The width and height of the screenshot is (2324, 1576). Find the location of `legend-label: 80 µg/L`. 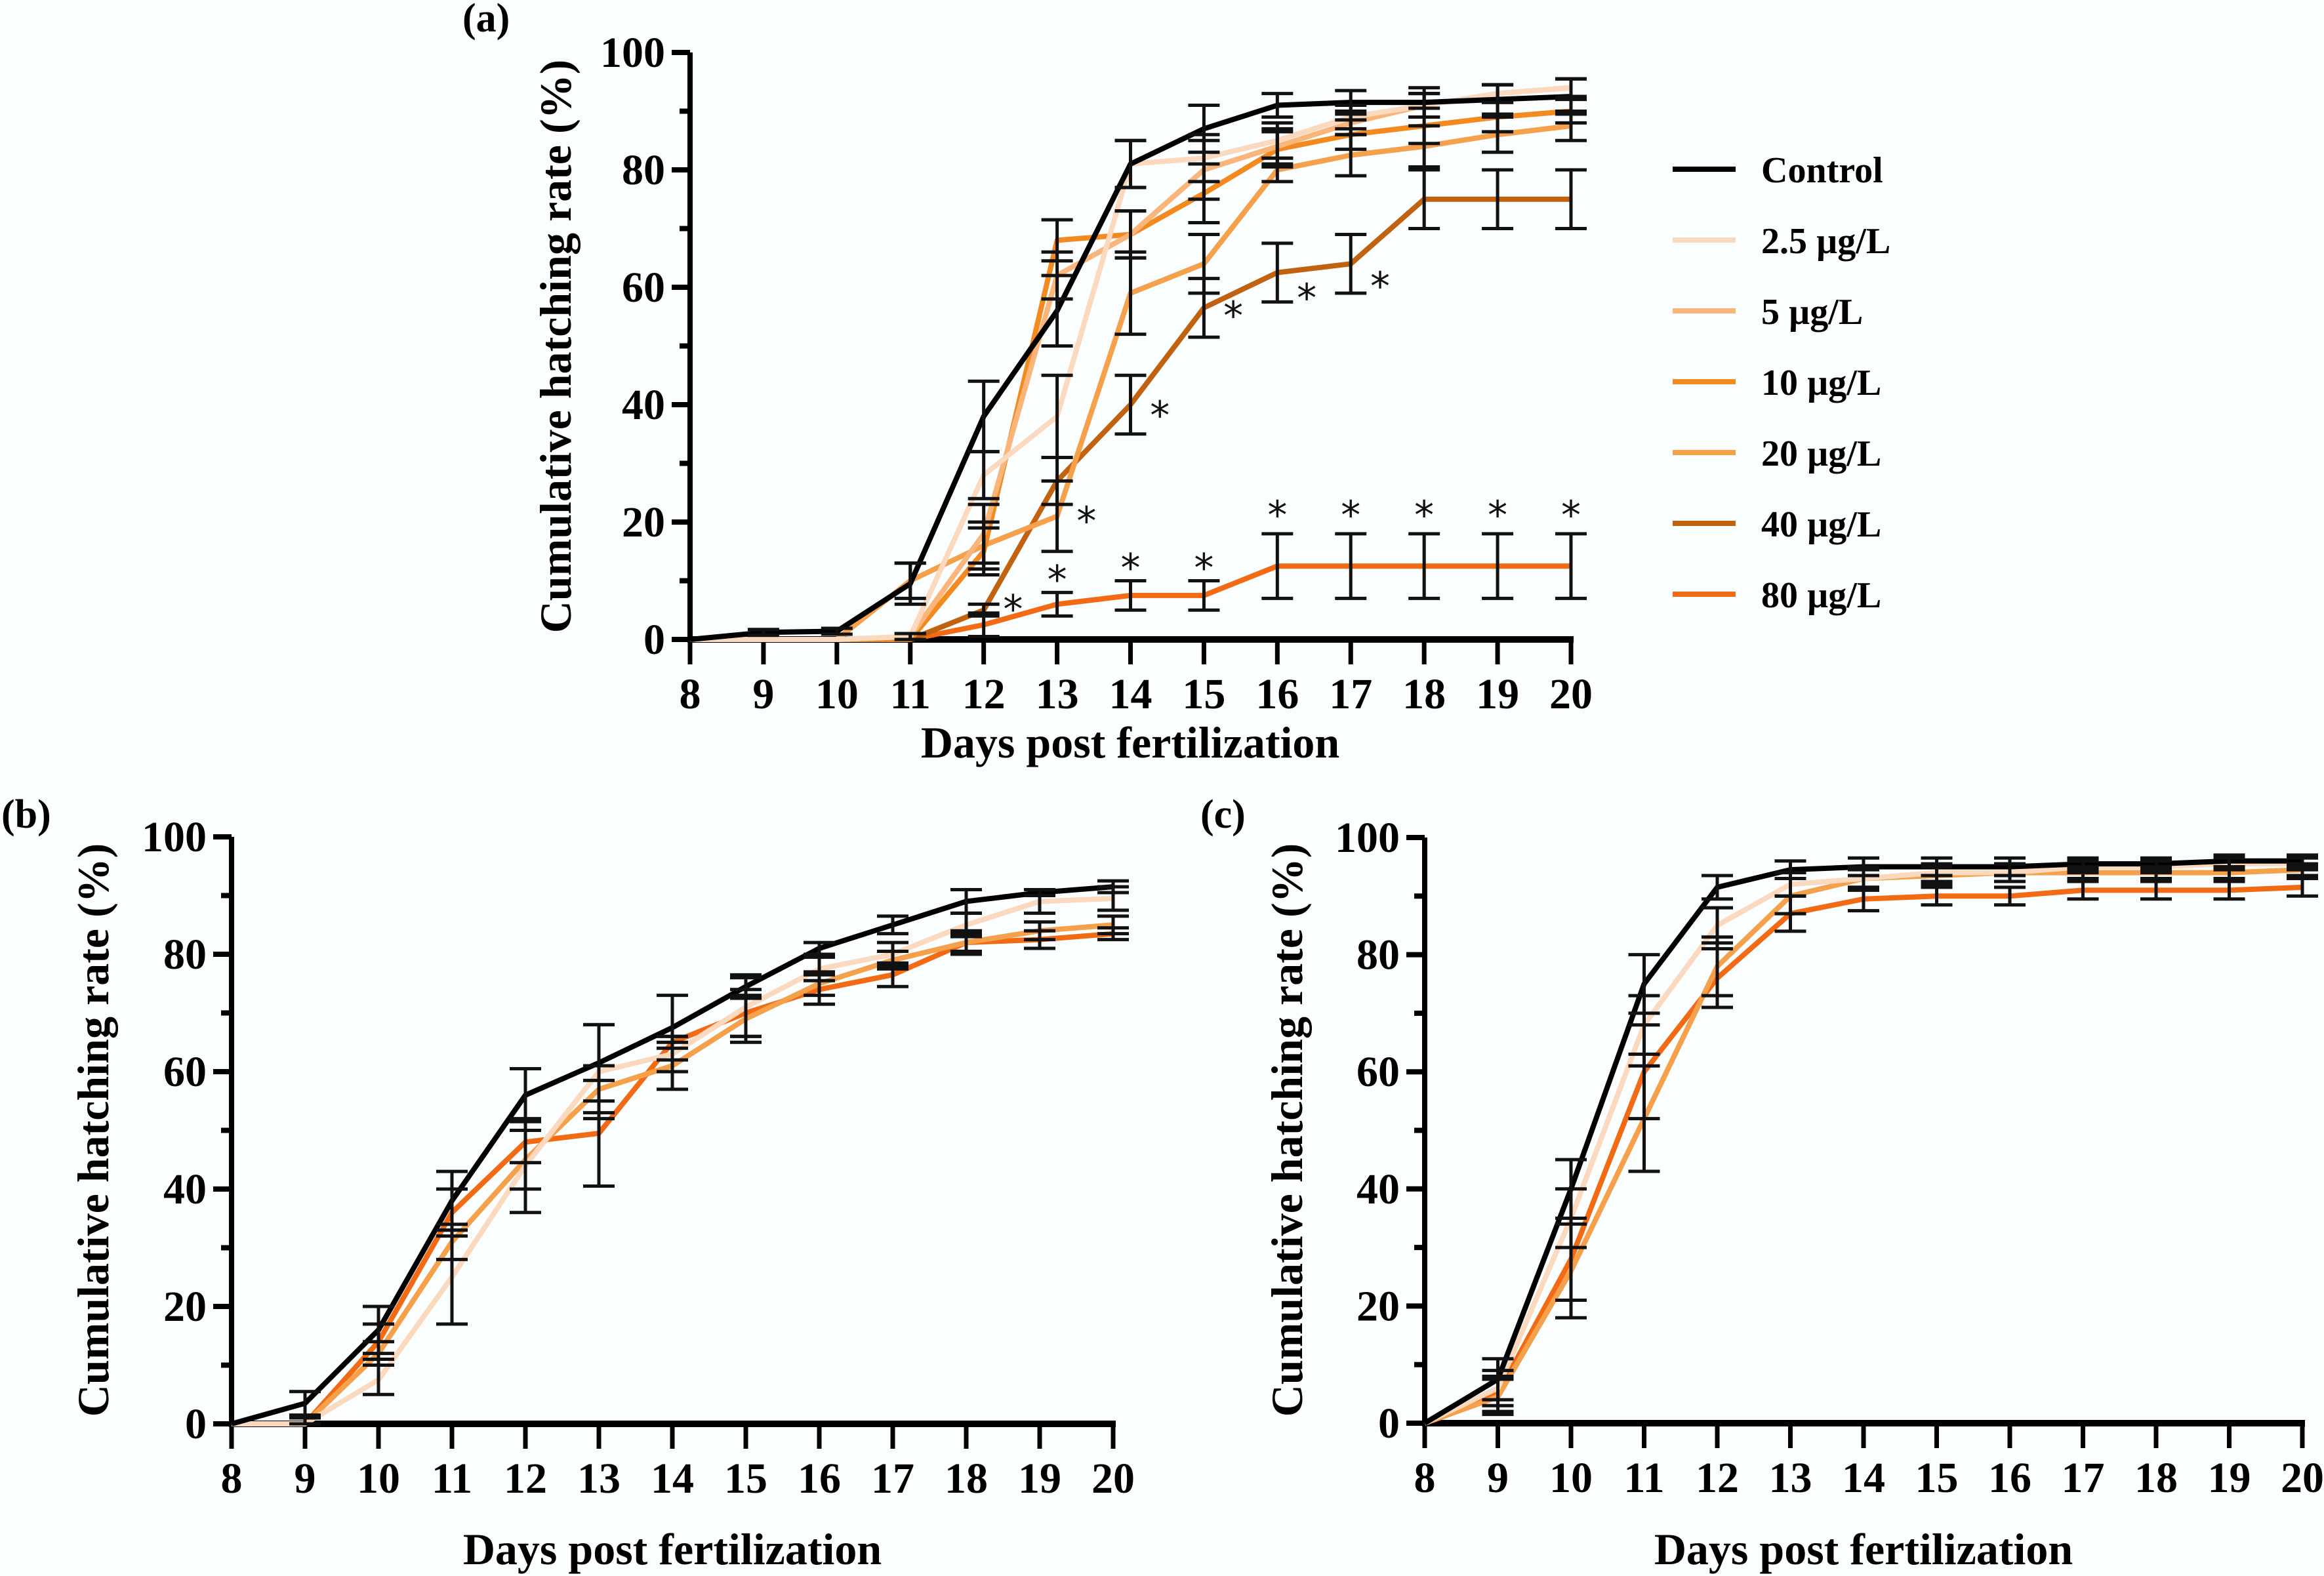

legend-label: 80 µg/L is located at coordinates (1821, 595).